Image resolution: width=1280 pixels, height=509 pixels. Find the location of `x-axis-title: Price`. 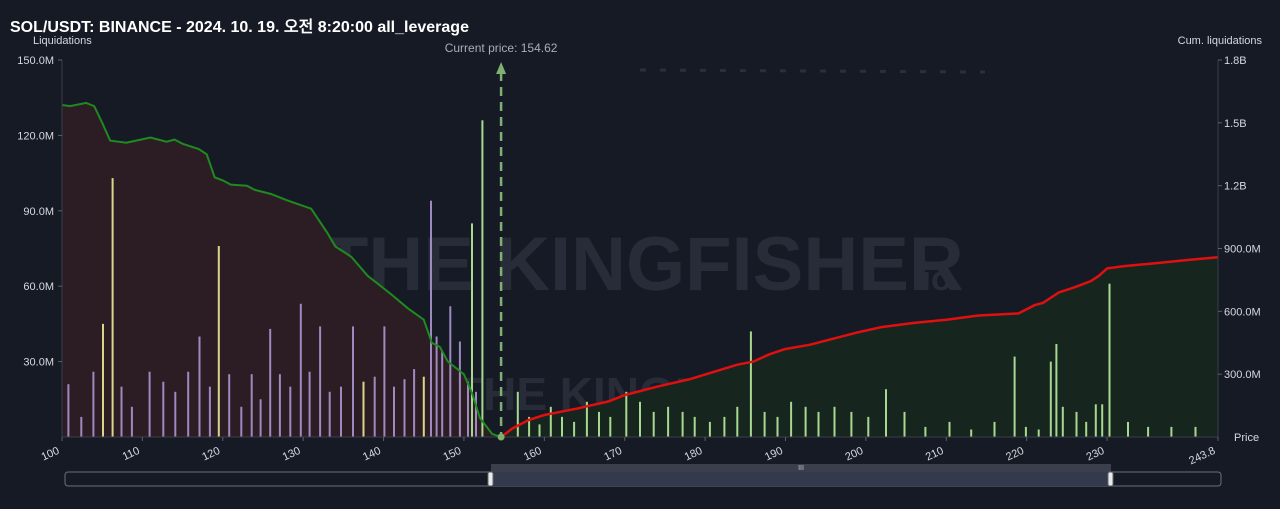

x-axis-title: Price is located at coordinates (1246, 438).